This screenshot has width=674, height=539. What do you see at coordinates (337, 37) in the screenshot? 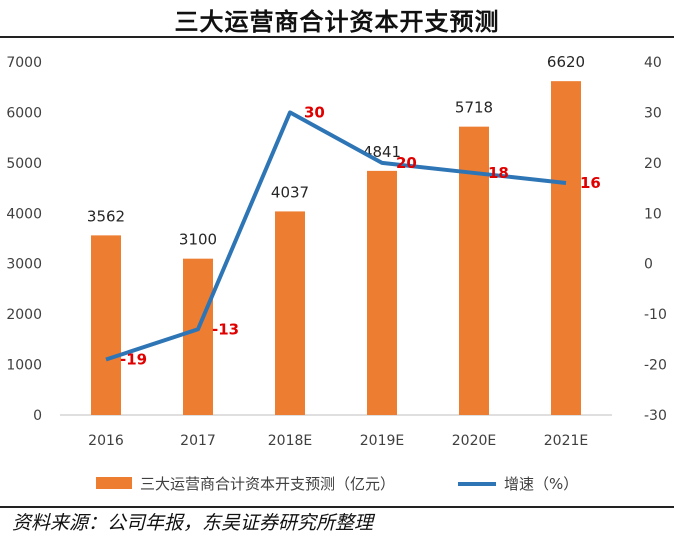
I see `title-divider` at bounding box center [337, 37].